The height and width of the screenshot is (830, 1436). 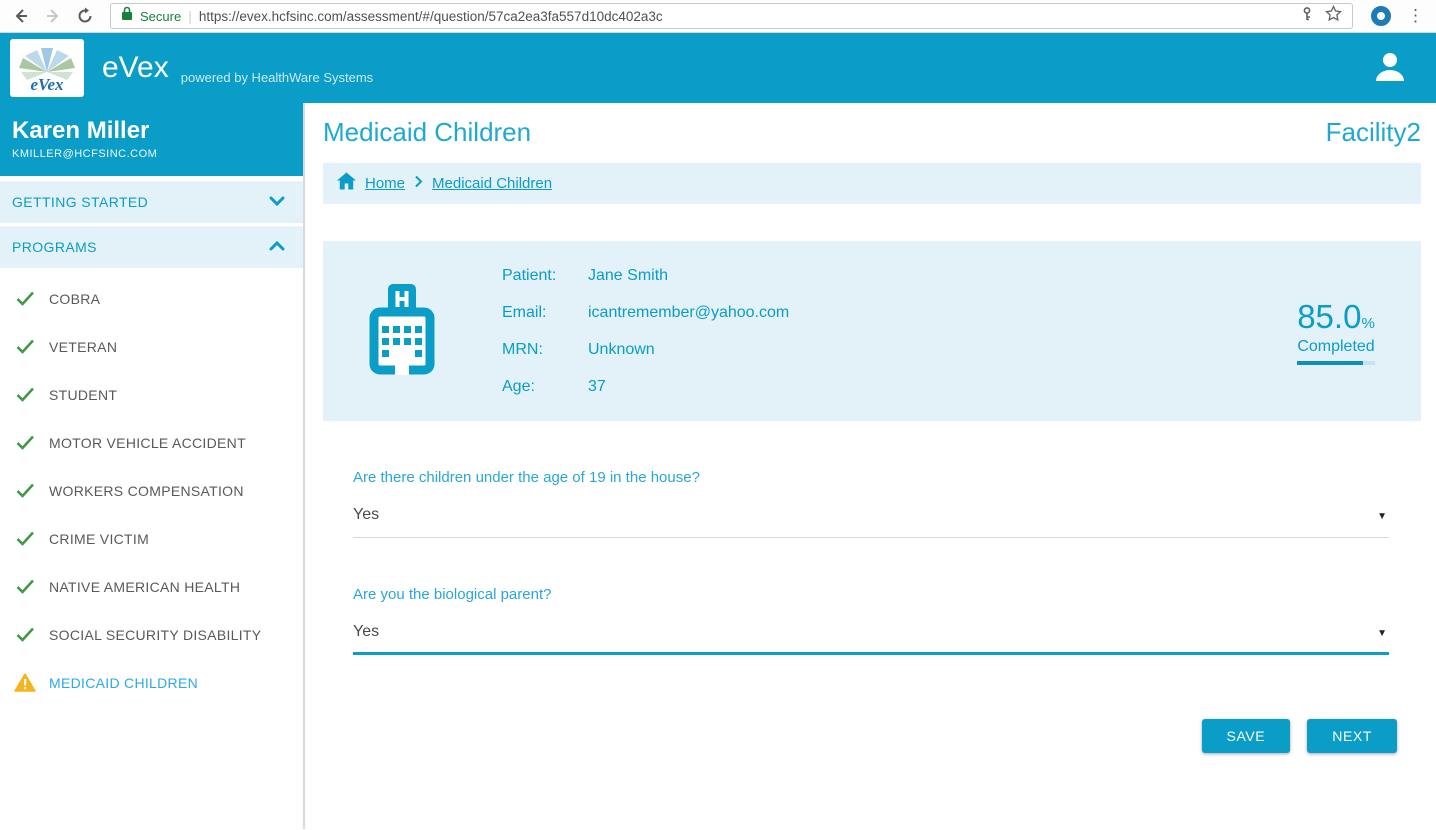 I want to click on question-label: Are you the biological parent?, so click(x=452, y=594).